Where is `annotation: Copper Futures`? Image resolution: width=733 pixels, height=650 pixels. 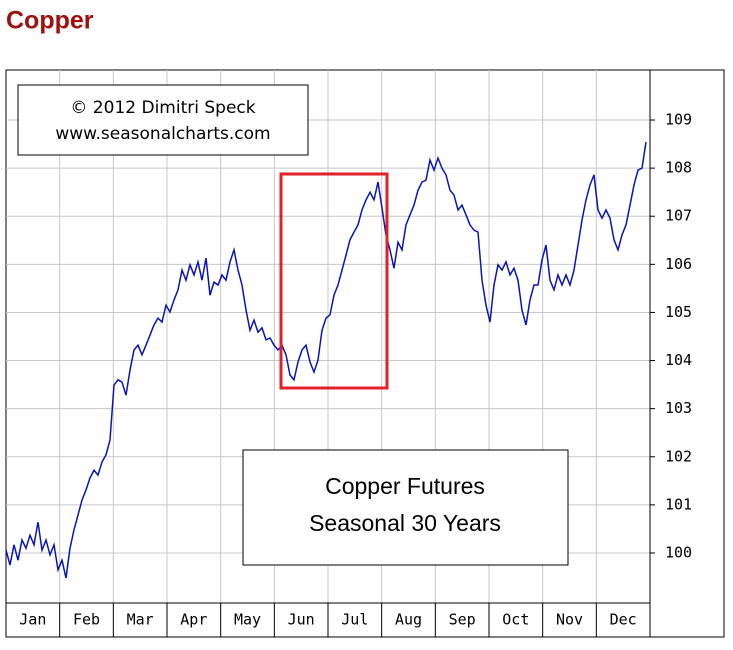
annotation: Copper Futures is located at coordinates (405, 486).